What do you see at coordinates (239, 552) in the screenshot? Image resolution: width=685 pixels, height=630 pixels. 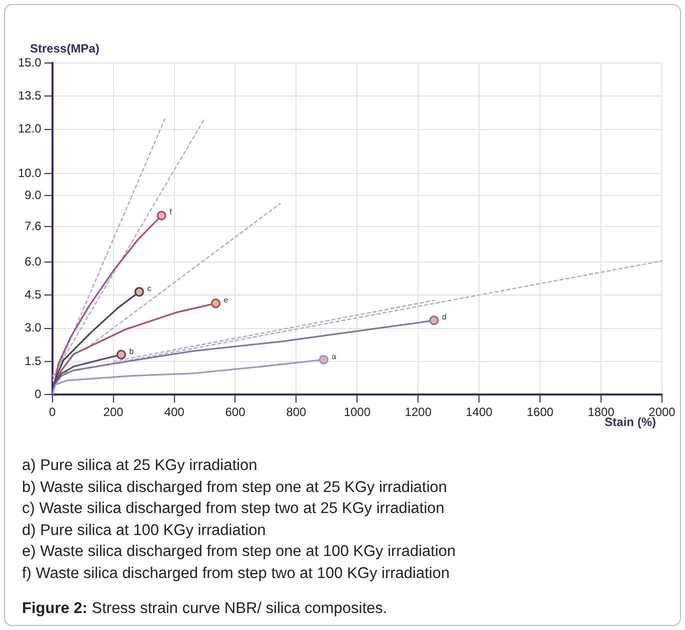 I see `text: e) Waste silica discharged from step one at 100 KGy irradiation` at bounding box center [239, 552].